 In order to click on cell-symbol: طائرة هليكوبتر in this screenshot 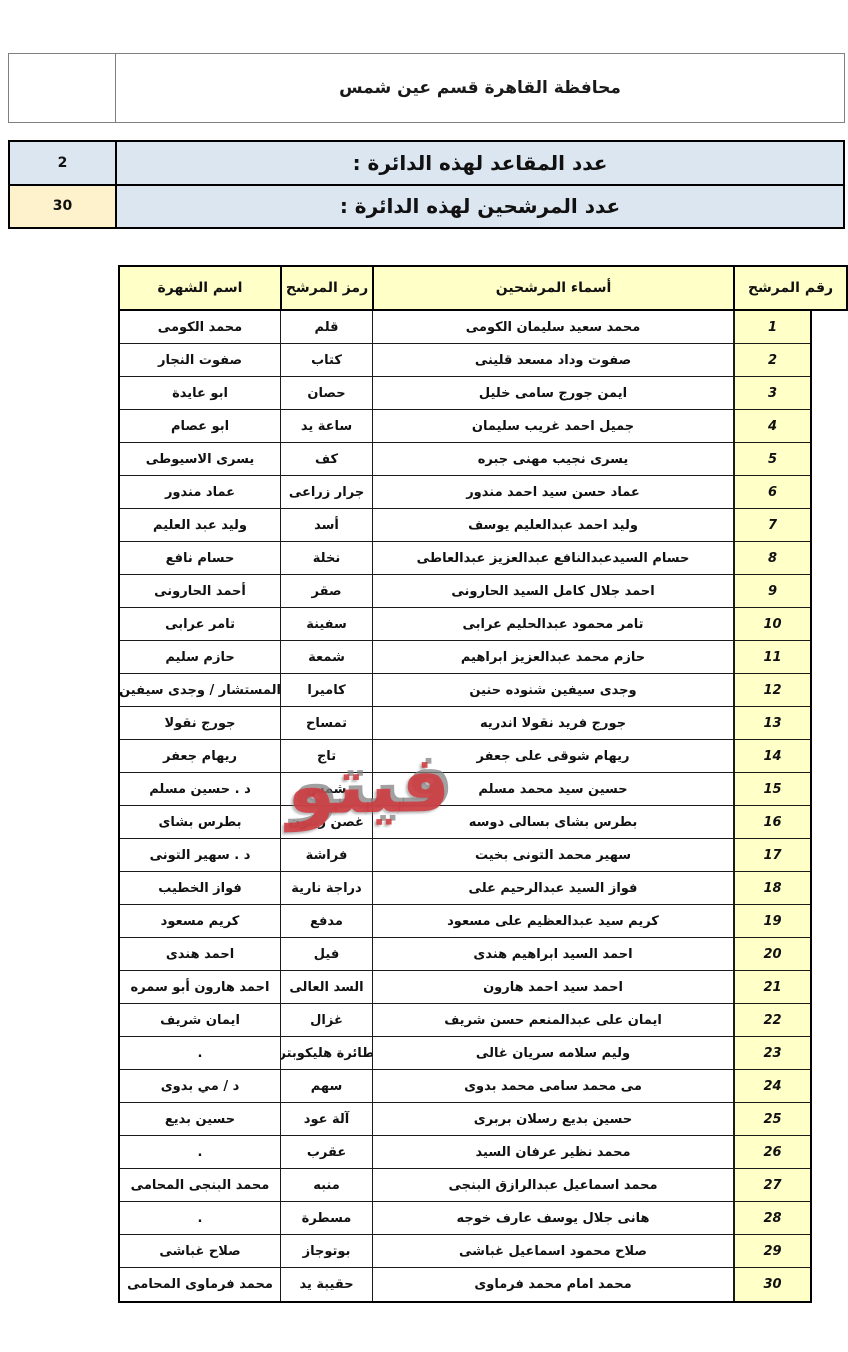, I will do `click(326, 1053)`.